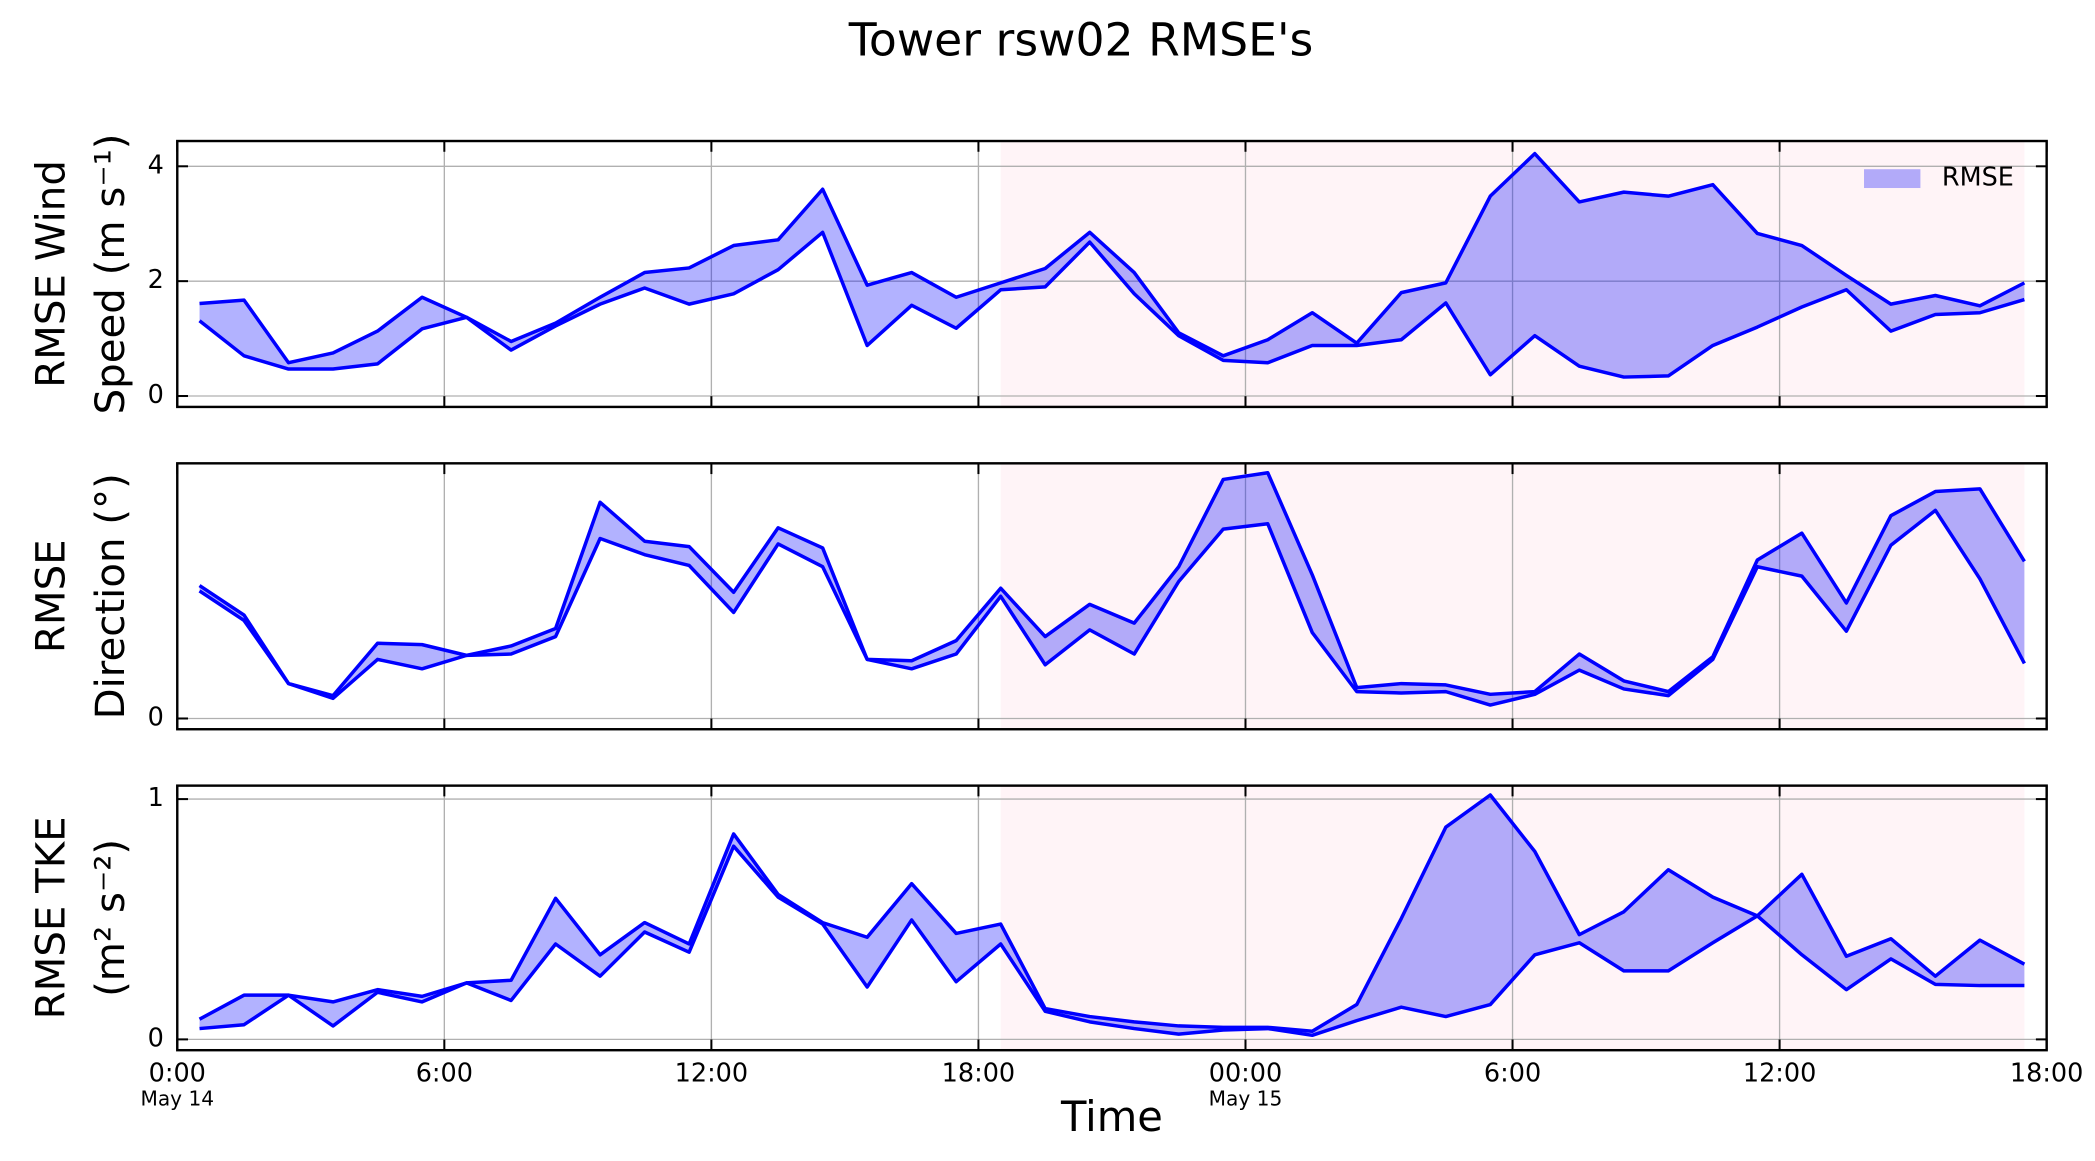 Image resolution: width=2095 pixels, height=1161 pixels. I want to click on legend-swatch, so click(1892, 179).